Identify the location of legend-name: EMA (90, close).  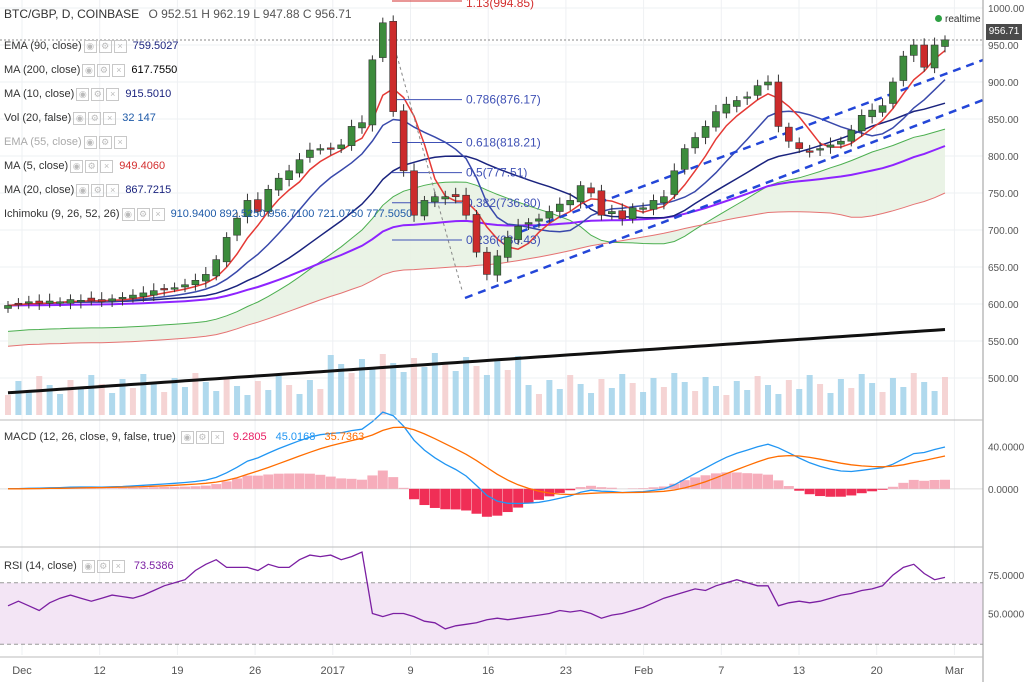
(43, 46).